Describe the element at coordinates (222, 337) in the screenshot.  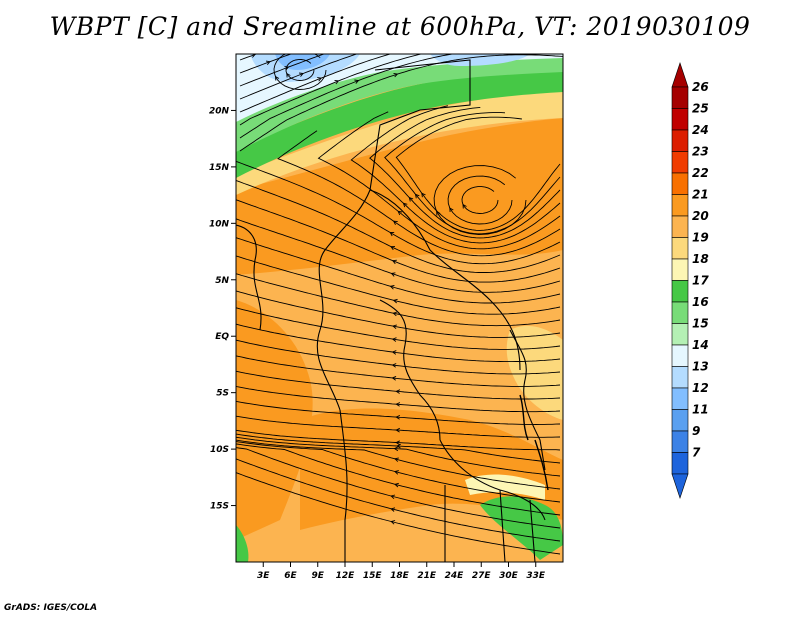
I see `lat-tick-label: EQ` at that location.